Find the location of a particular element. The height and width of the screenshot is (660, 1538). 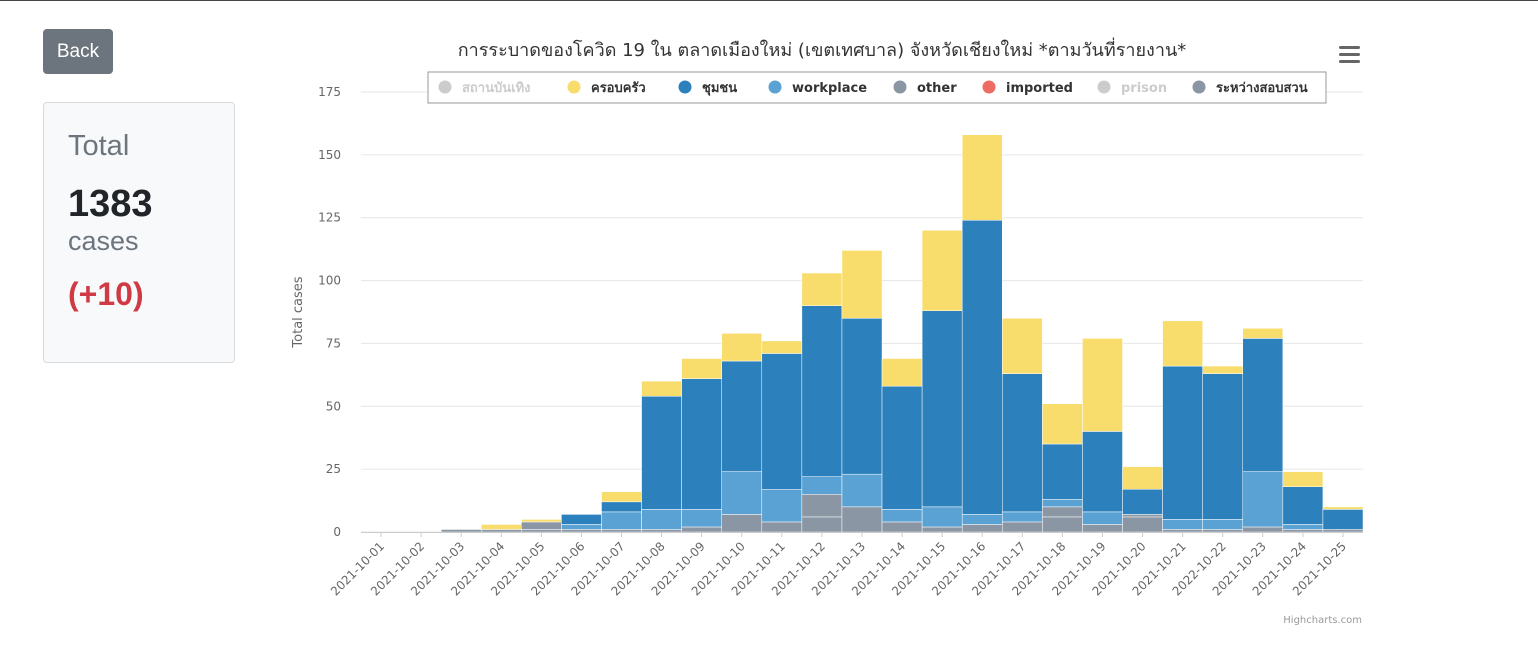

legend-item: ระหว่างสอบสวน is located at coordinates (1250, 88).